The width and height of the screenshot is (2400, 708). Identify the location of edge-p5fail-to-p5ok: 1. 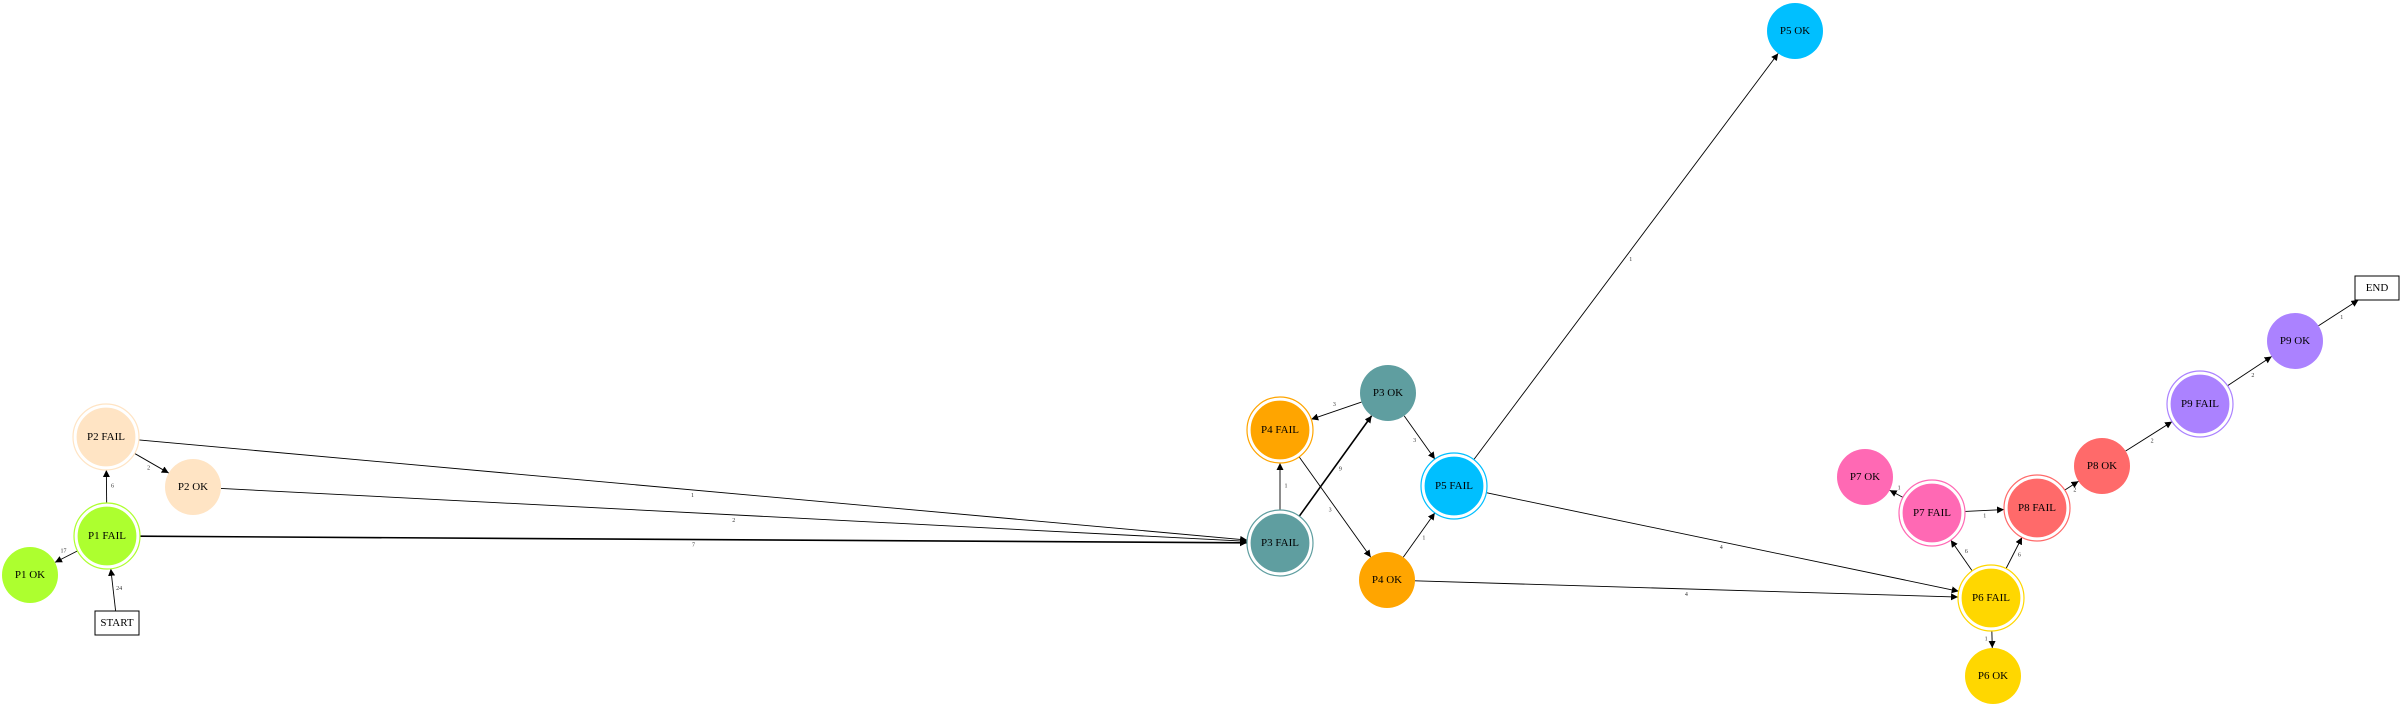
(1626, 256).